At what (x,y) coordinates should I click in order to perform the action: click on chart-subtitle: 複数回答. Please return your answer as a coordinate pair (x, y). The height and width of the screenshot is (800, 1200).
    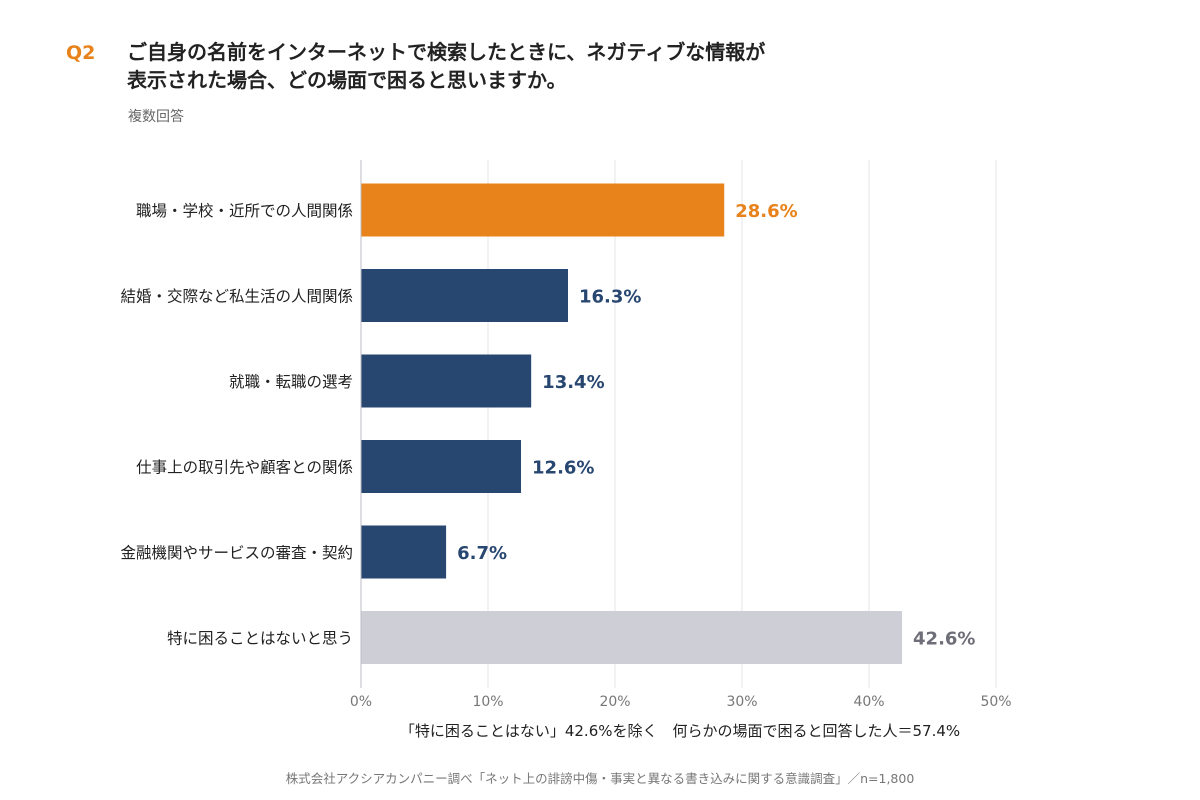
    Looking at the image, I should click on (156, 117).